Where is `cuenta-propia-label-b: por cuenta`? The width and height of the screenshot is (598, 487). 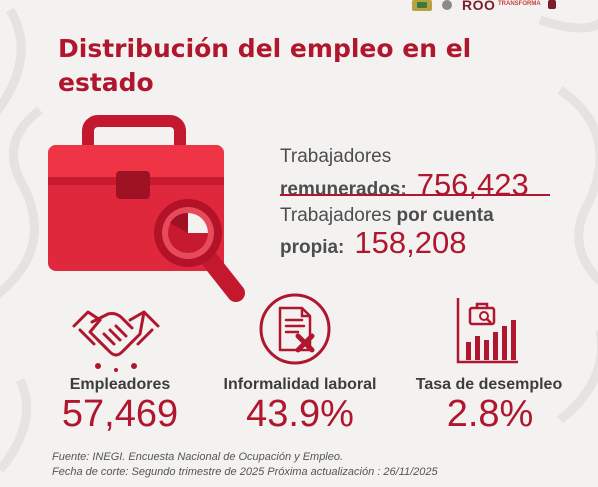 cuenta-propia-label-b: por cuenta is located at coordinates (445, 215).